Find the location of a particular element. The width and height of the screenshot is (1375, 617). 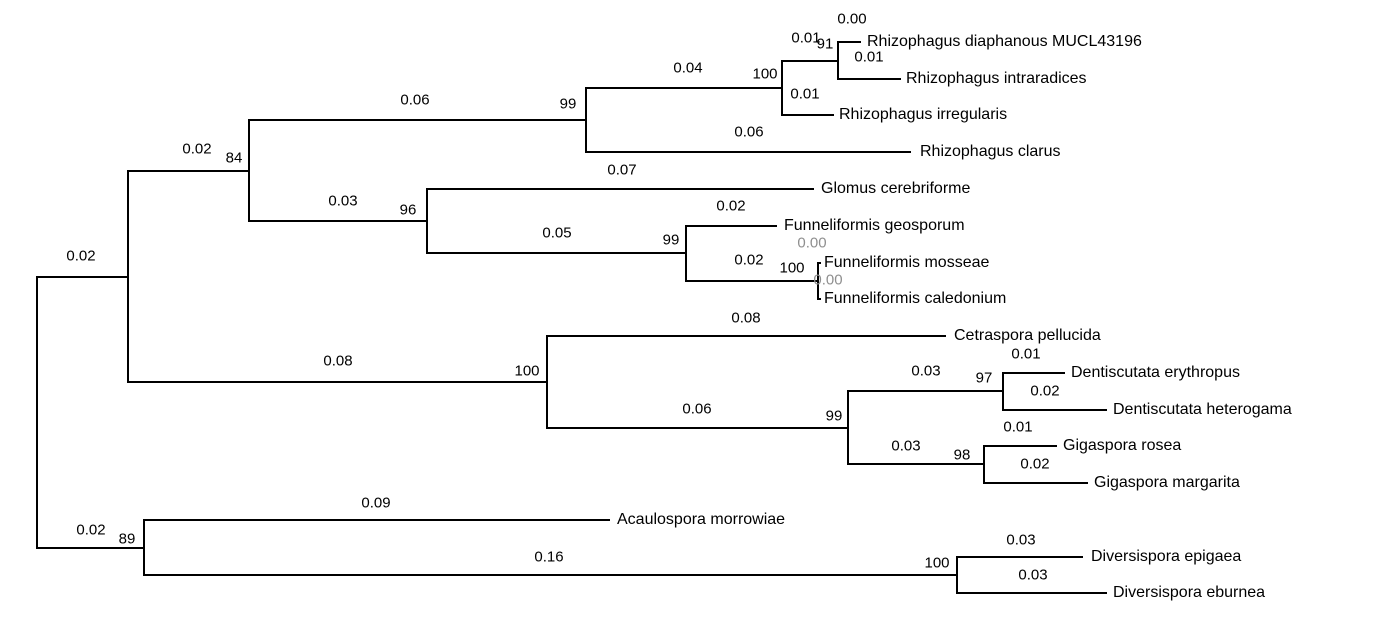

taxon-label-cetraspora-pellucida: Cetraspora pellucida is located at coordinates (1027, 335).